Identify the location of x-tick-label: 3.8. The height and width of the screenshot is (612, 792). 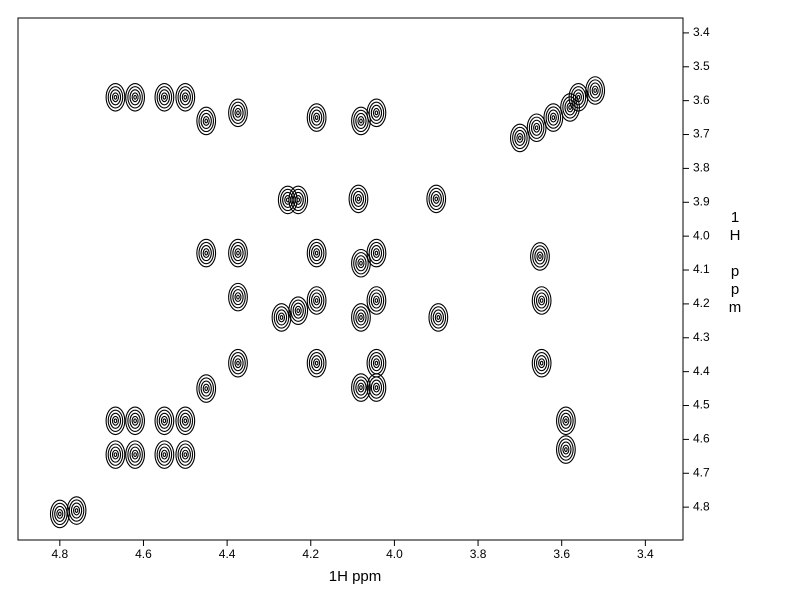
(478, 554).